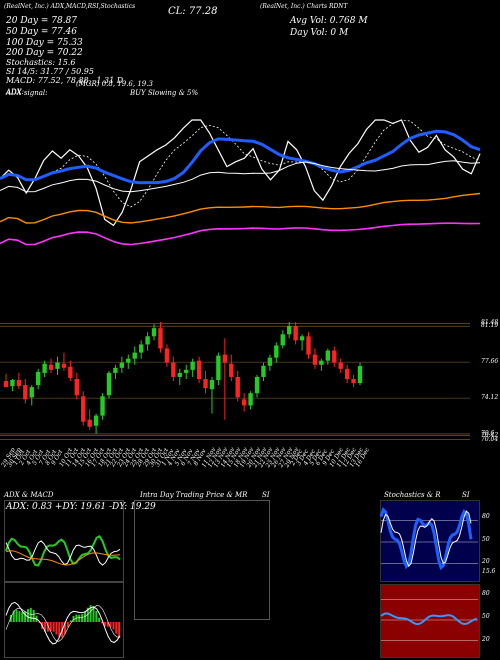 The height and width of the screenshot is (660, 500). Describe the element at coordinates (164, 93) in the screenshot. I see `adx-signal-value: BUY Slowing & 5%` at that location.